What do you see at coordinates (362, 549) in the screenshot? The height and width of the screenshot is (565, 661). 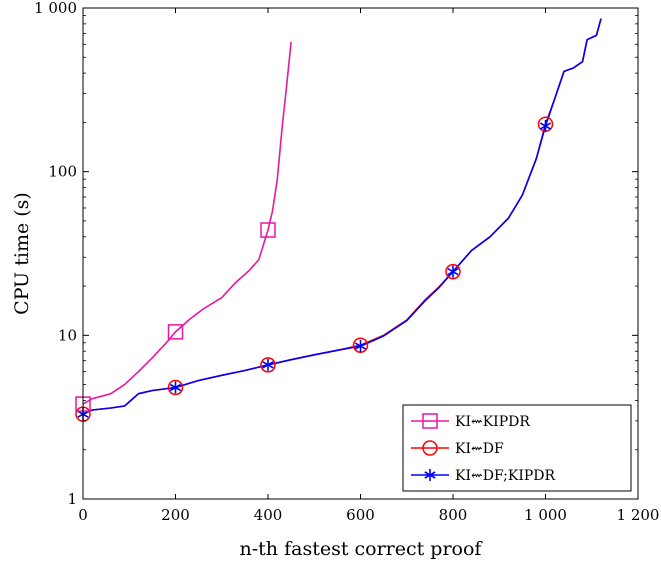 I see `x-axis-label: n-th fastest correct proof` at bounding box center [362, 549].